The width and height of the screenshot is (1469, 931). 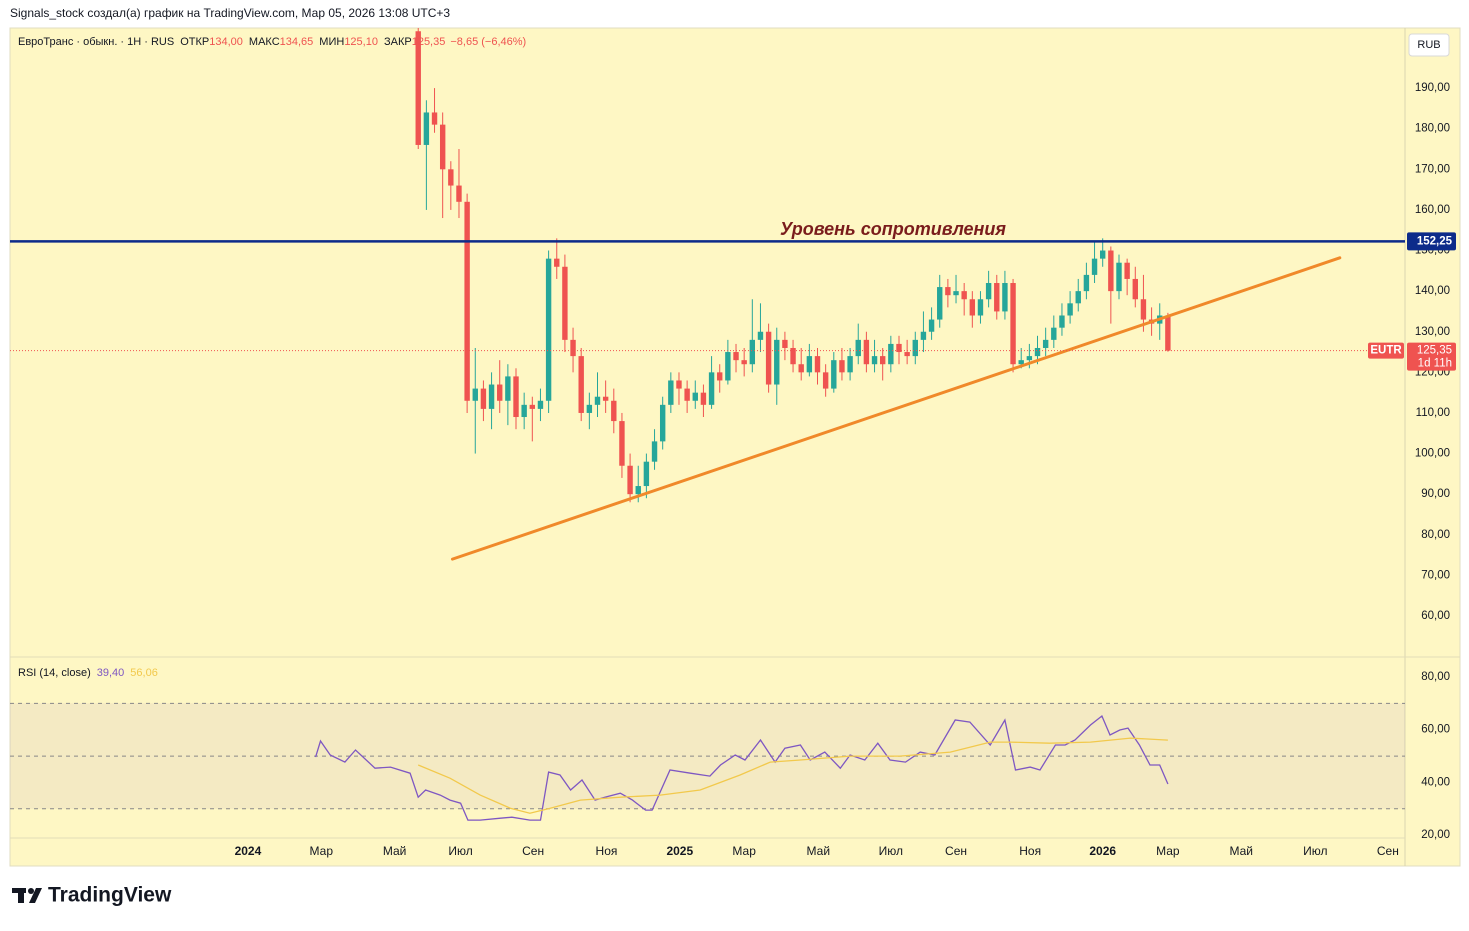 I want to click on rsi-line, so click(x=741, y=767).